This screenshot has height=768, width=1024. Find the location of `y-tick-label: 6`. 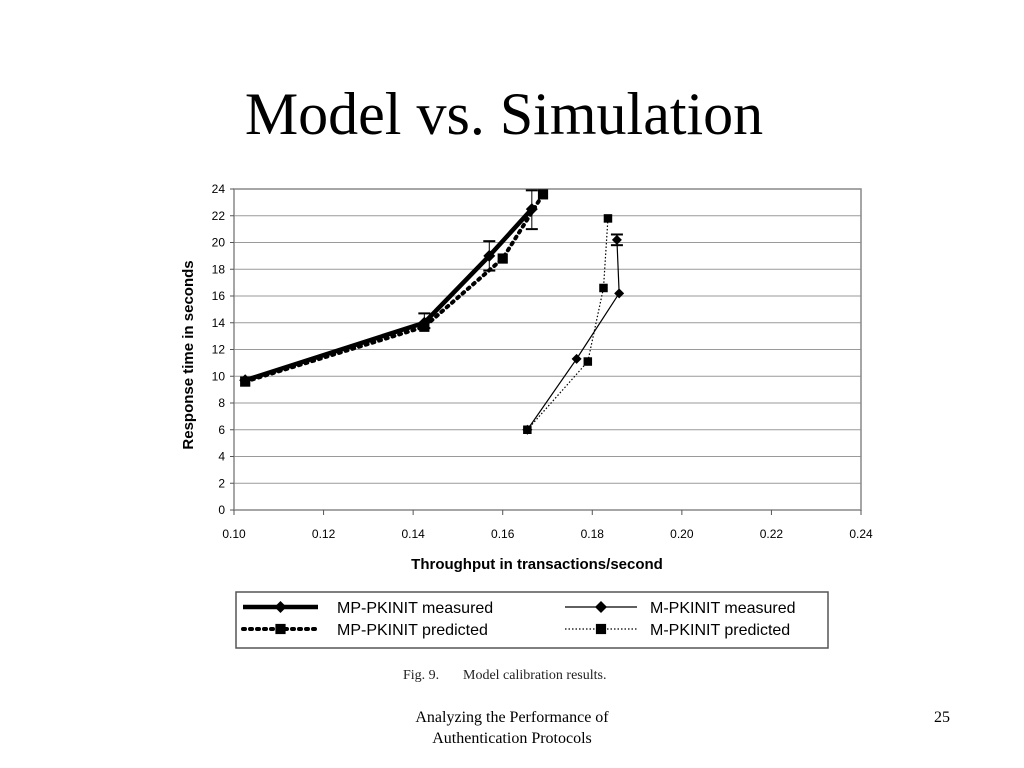

y-tick-label: 6 is located at coordinates (221, 430).